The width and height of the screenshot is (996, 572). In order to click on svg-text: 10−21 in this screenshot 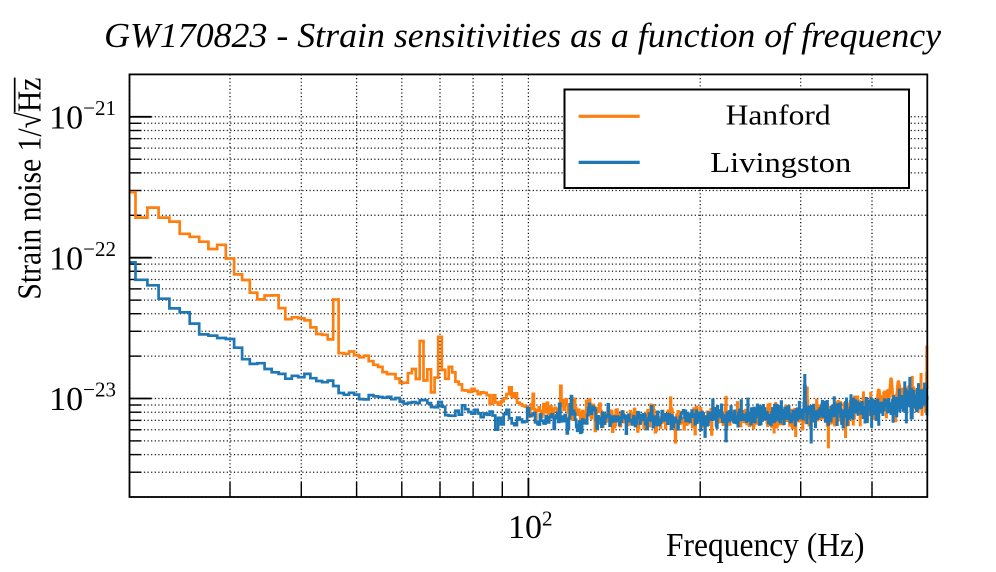, I will do `click(82, 116)`.